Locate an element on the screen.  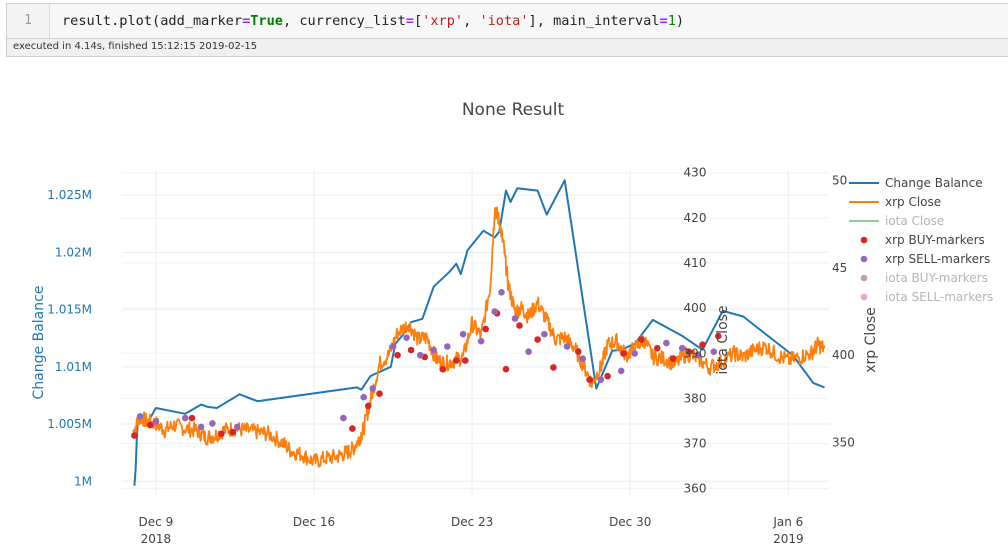
left-tick-label: 1.005M is located at coordinates (69, 424).